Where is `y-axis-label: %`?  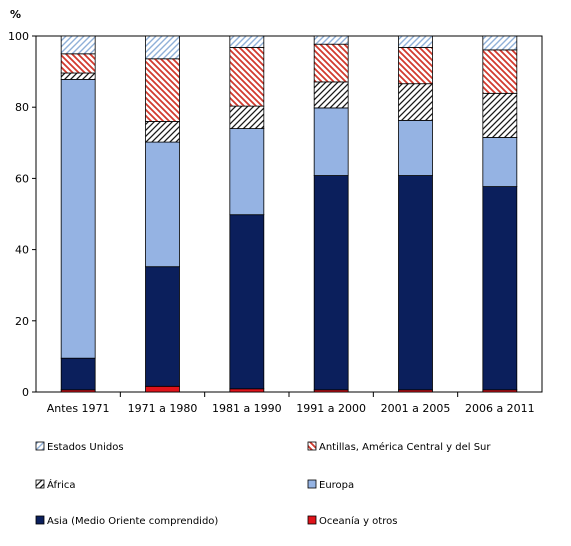 y-axis-label: % is located at coordinates (15, 14).